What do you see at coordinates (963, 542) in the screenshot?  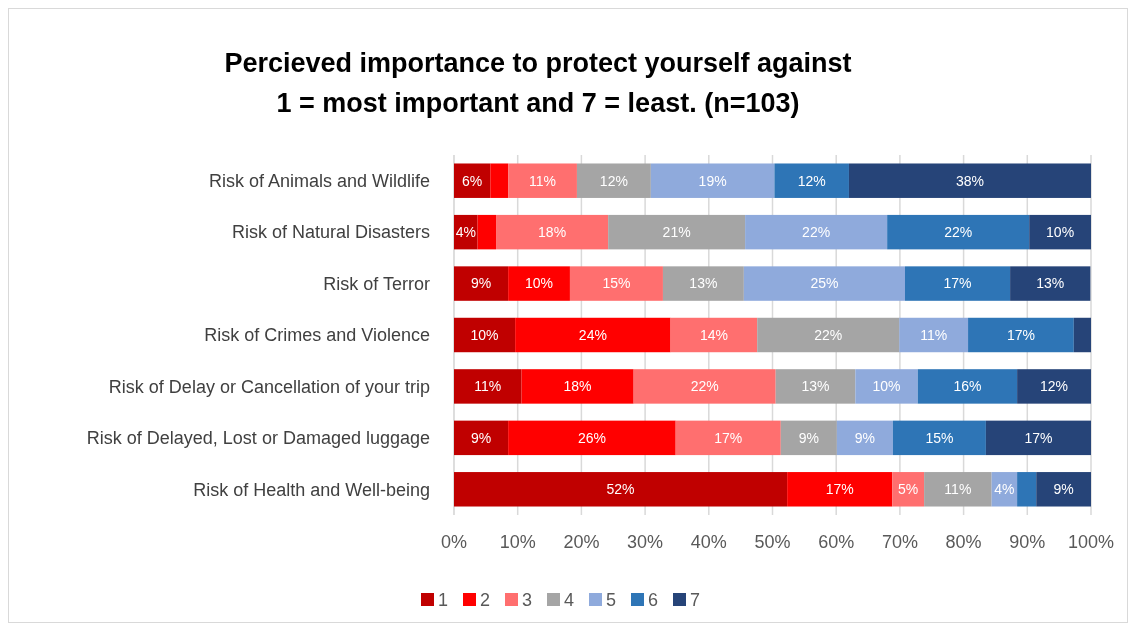 I see `x-tick-label: 80%` at bounding box center [963, 542].